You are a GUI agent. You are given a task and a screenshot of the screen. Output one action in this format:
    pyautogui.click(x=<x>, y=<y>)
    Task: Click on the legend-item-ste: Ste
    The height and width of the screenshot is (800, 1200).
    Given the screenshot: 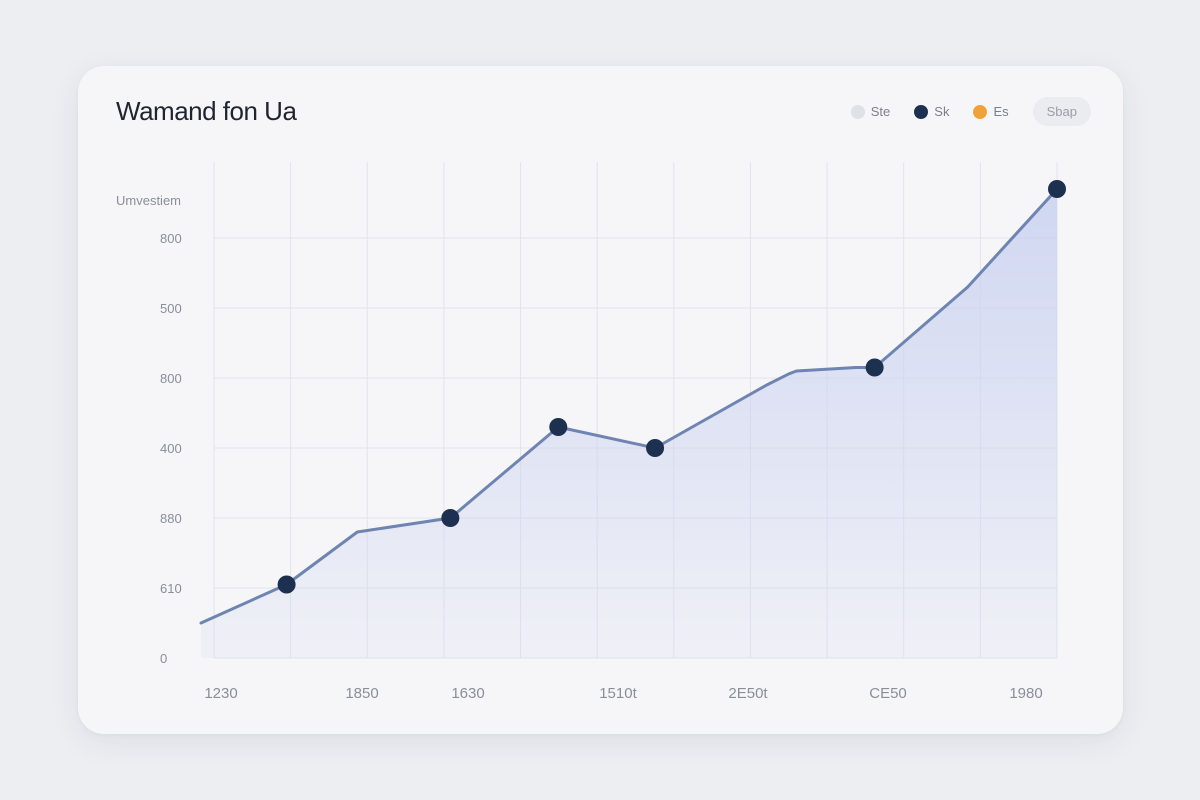 What is the action you would take?
    pyautogui.click(x=870, y=111)
    